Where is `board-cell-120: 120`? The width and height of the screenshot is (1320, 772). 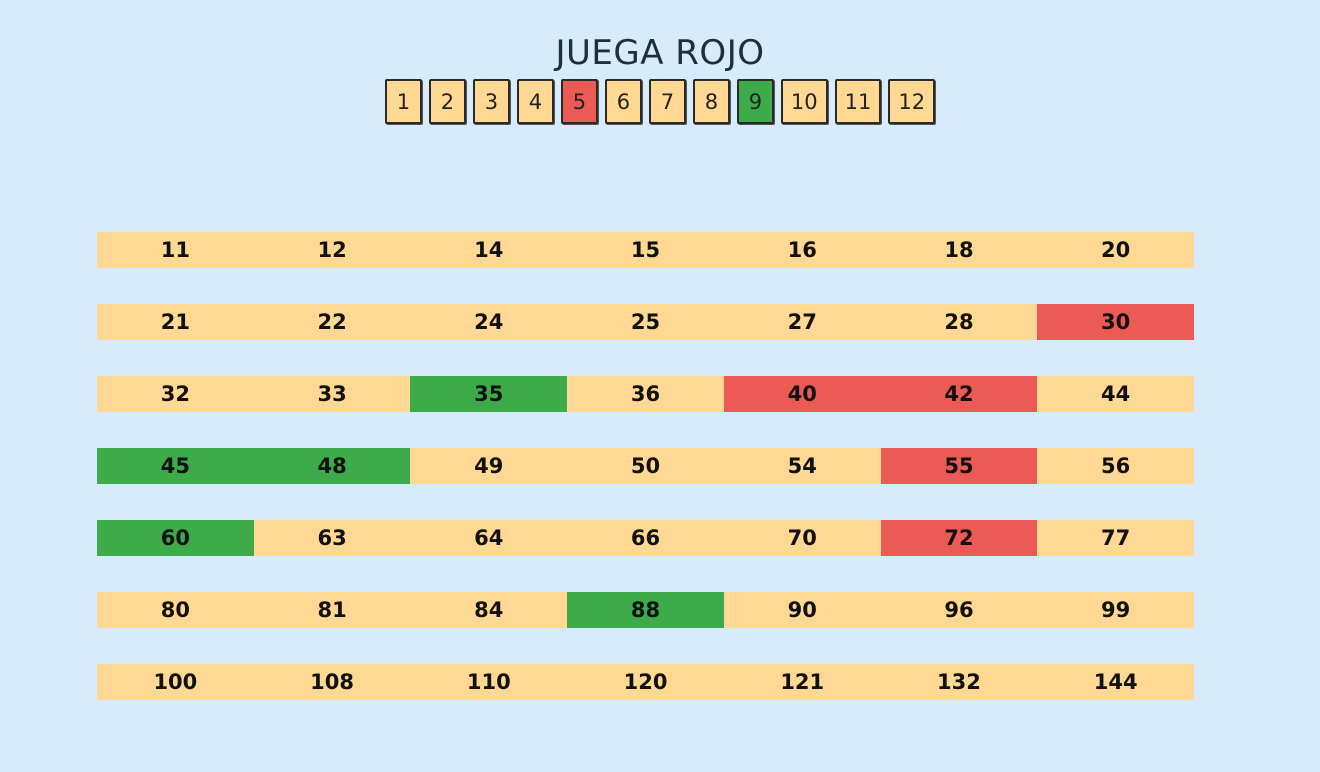 board-cell-120: 120 is located at coordinates (645, 682).